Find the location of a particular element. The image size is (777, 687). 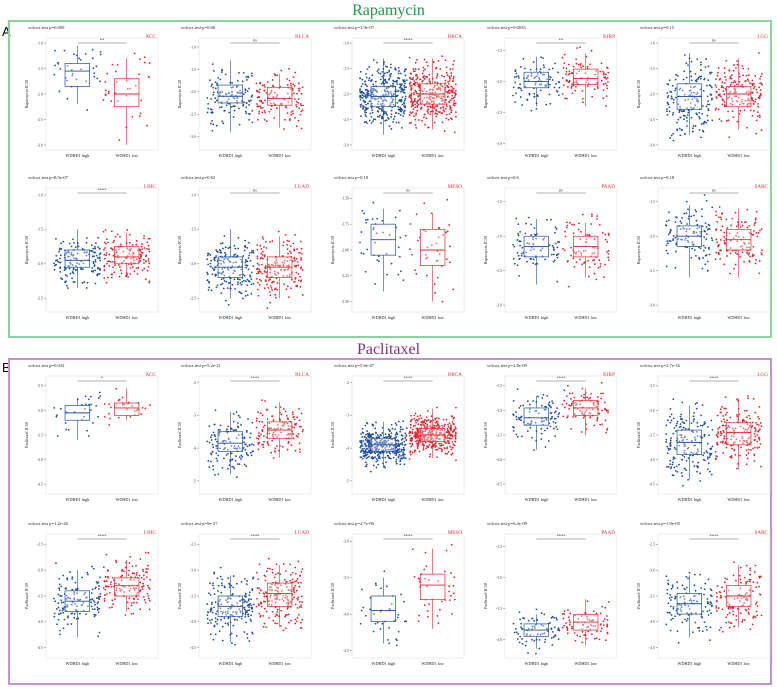

y-tick-label: -2.0 is located at coordinates (652, 237).